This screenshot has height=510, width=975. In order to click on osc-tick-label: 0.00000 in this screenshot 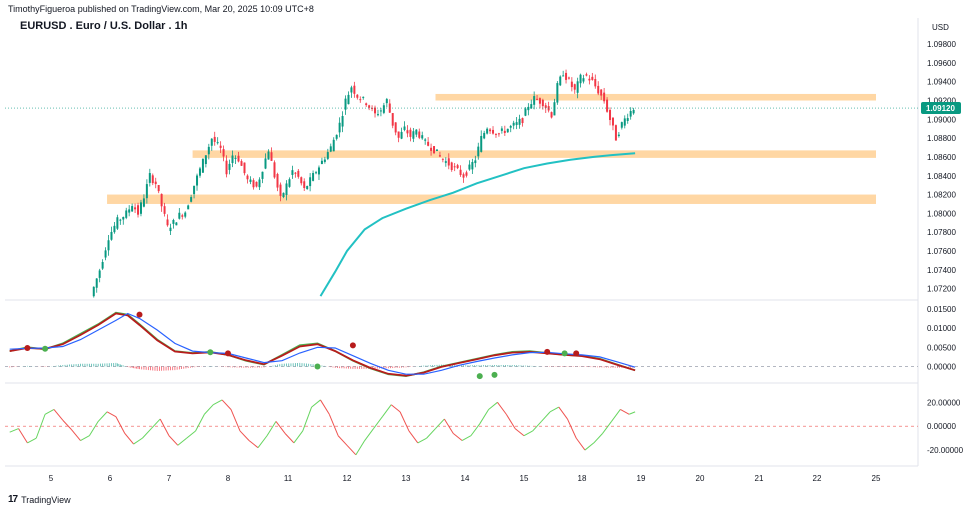, I will do `click(941, 366)`.